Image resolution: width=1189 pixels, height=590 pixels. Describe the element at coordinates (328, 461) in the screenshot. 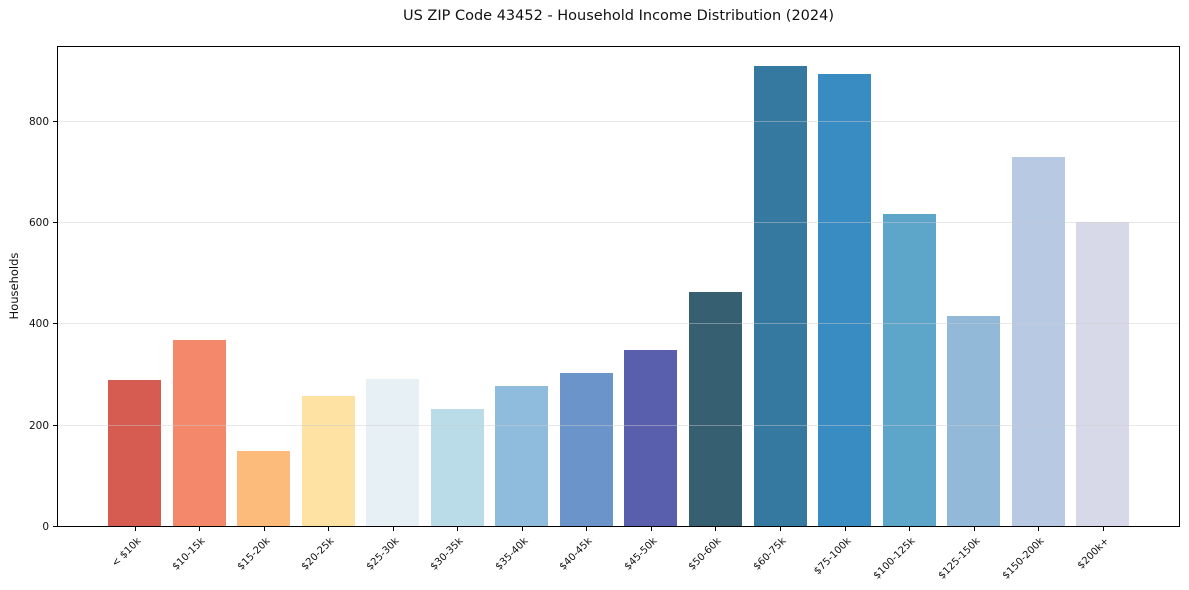

I see `bar-20-25k` at that location.